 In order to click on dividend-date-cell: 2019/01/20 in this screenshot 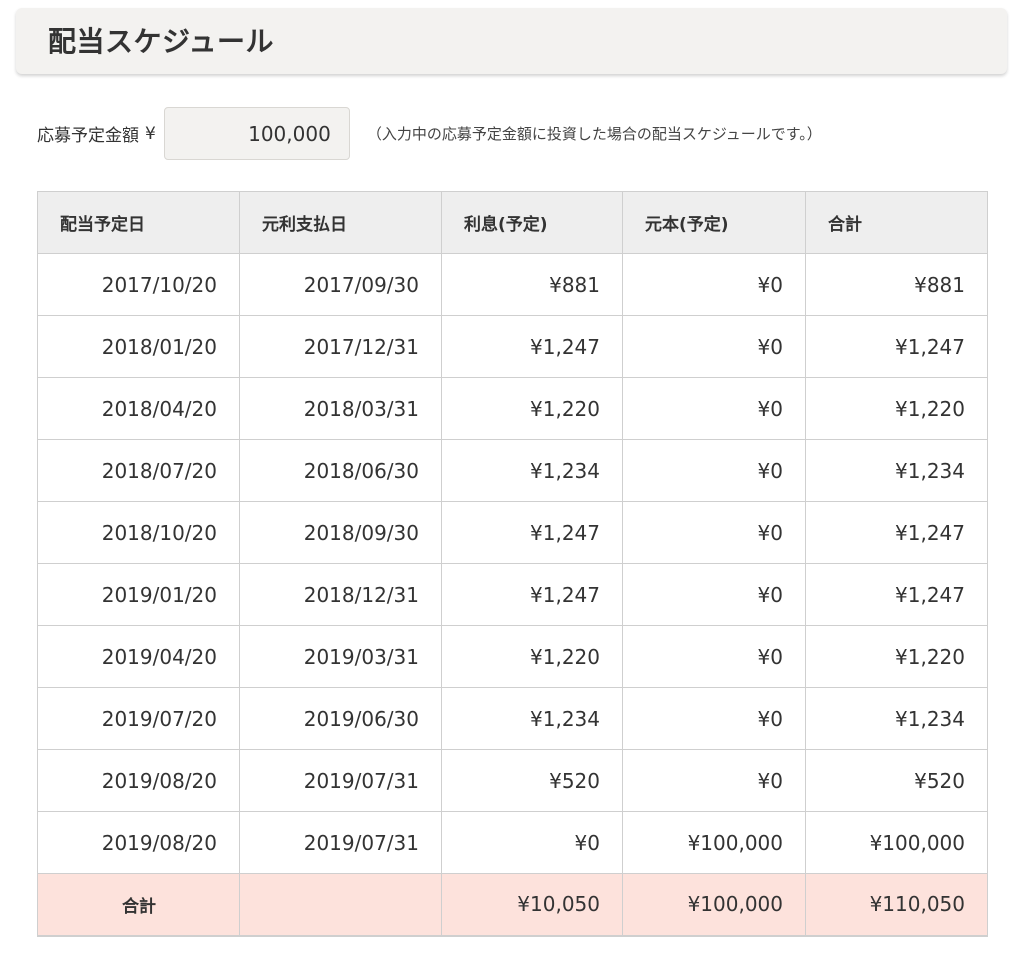, I will do `click(138, 594)`.